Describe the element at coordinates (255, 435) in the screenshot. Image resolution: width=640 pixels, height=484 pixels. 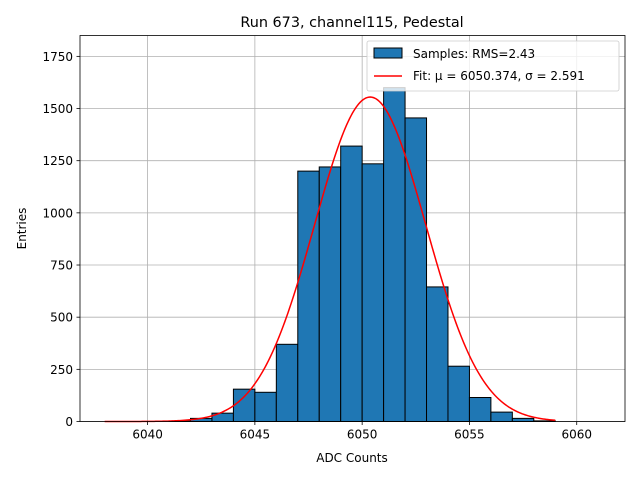
I see `x-tick-label: 6045` at that location.